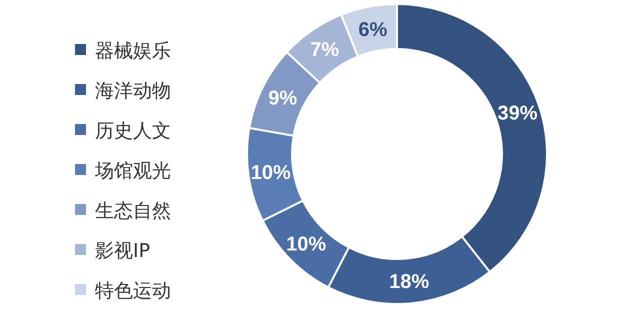 The image size is (640, 332). Describe the element at coordinates (409, 281) in the screenshot. I see `data-label: 18%` at that location.